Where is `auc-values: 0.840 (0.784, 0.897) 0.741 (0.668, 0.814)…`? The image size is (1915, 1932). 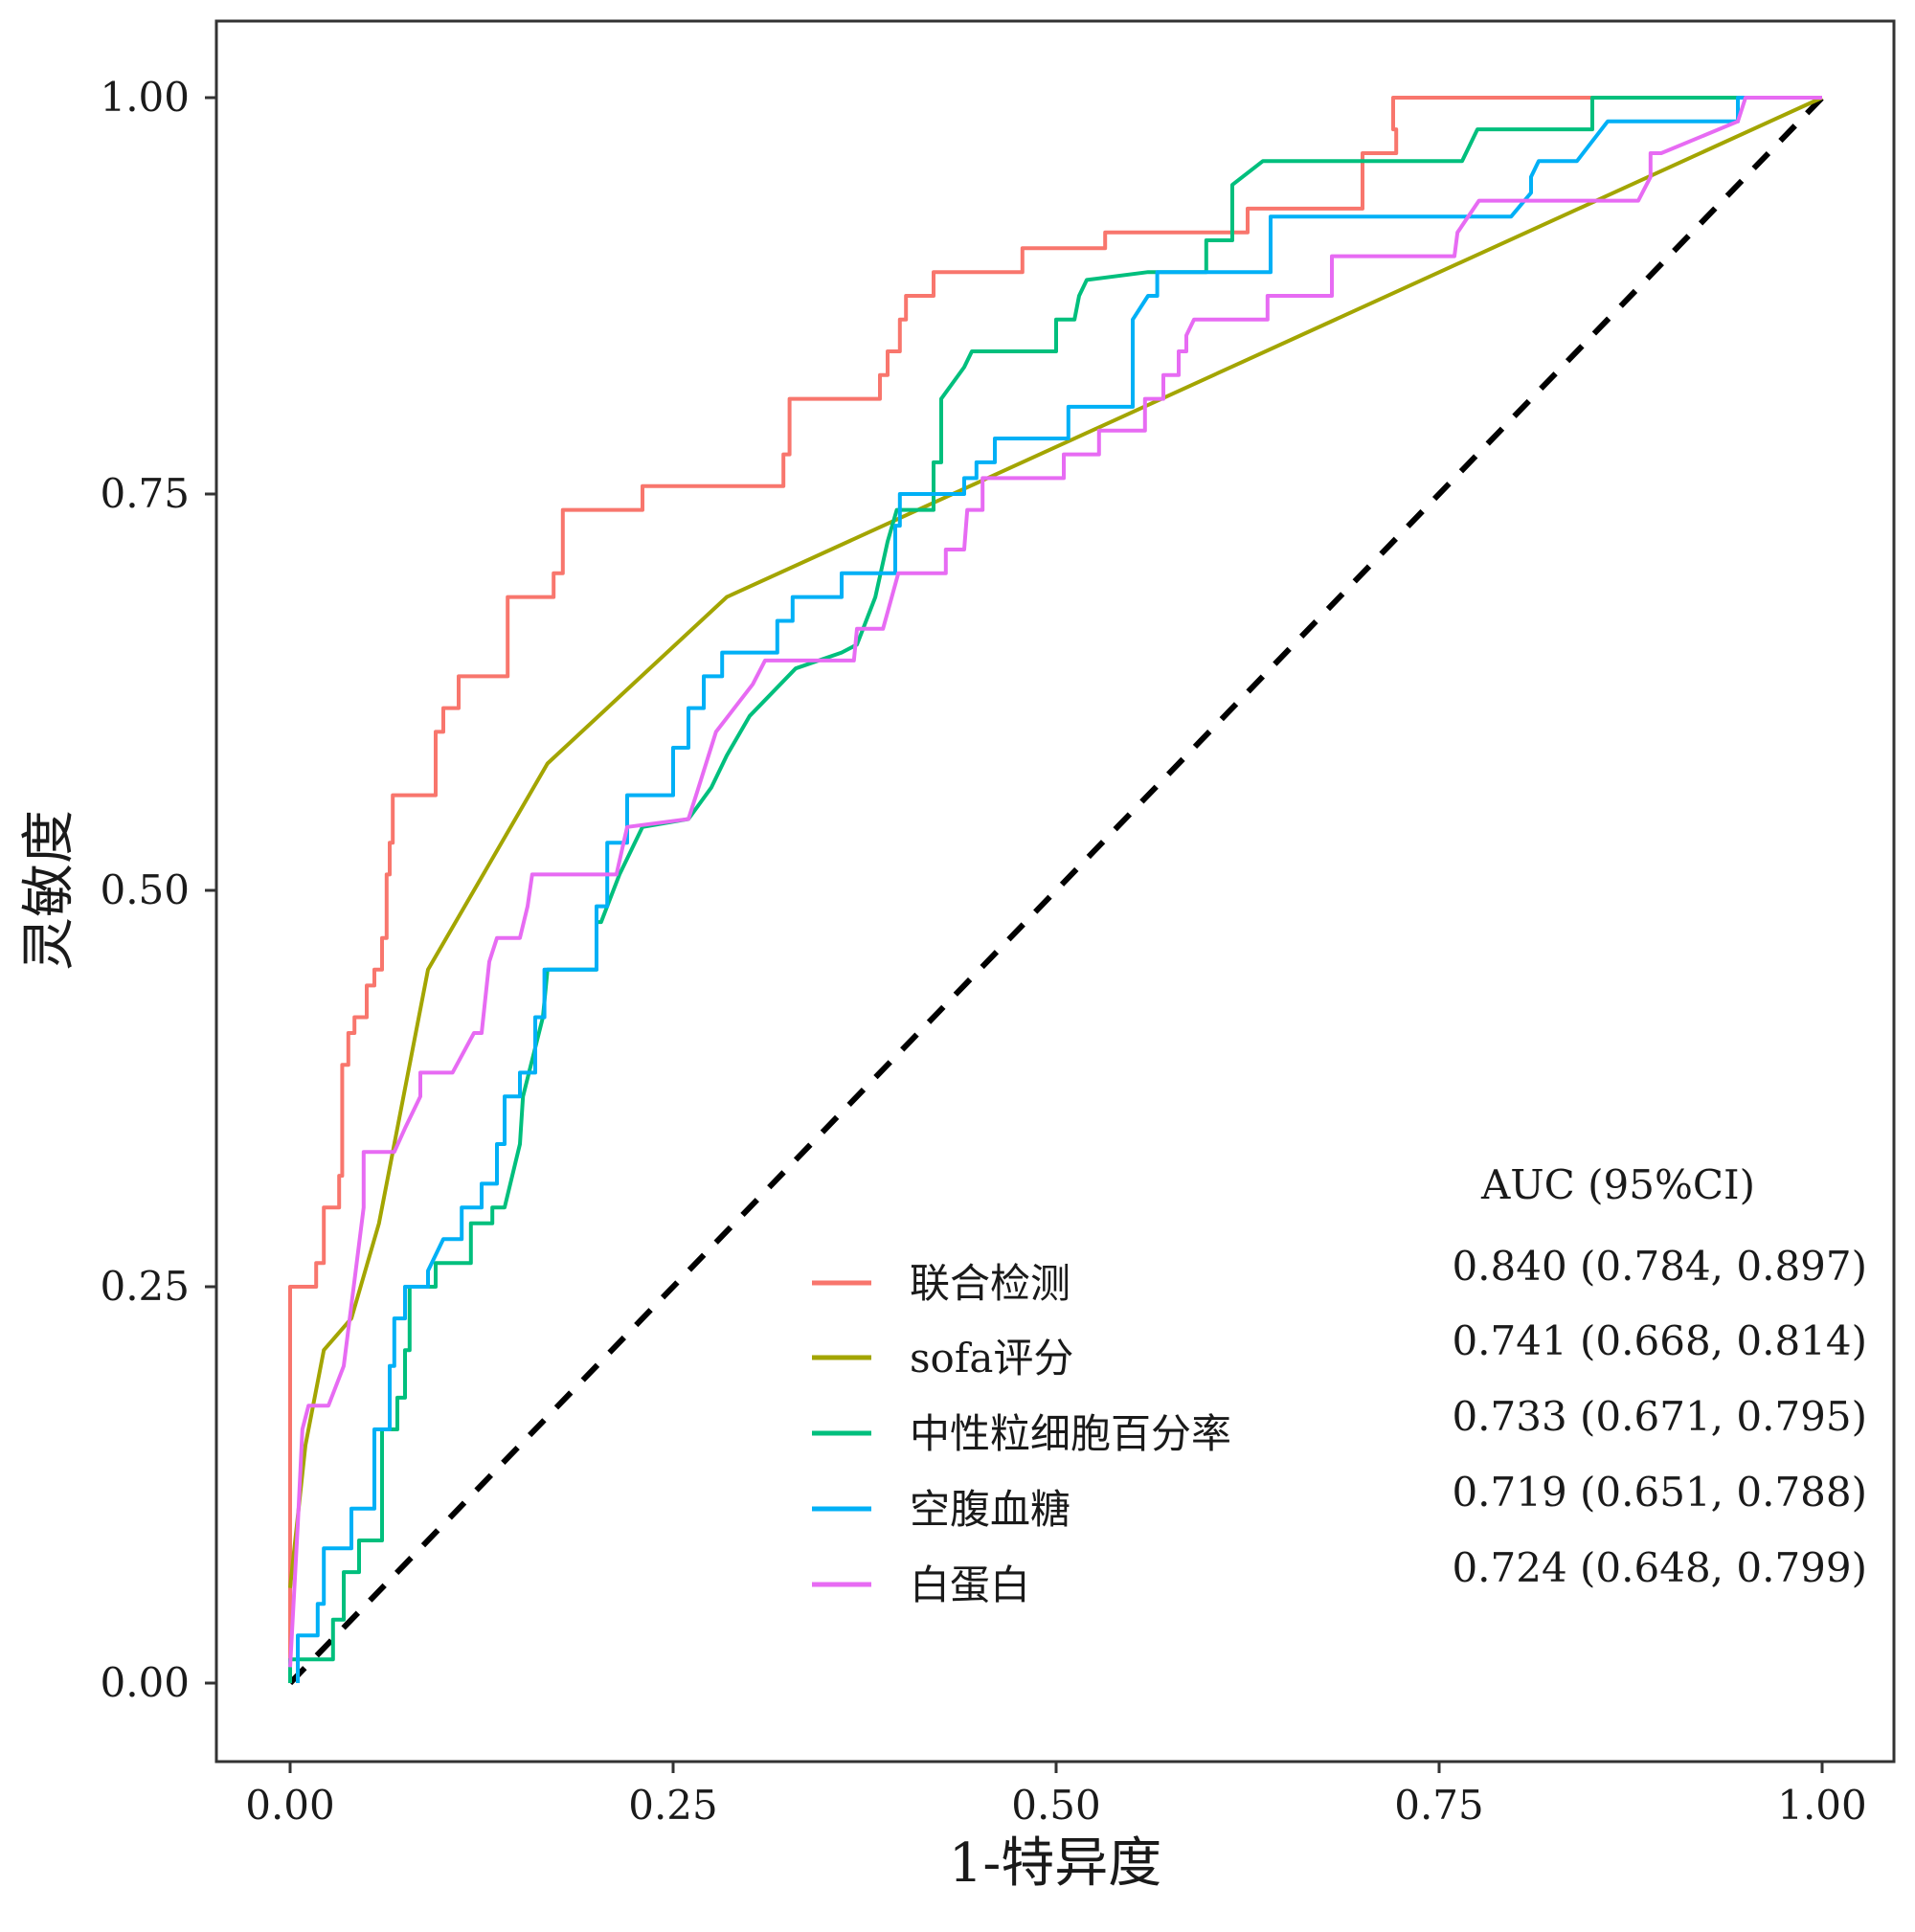
auc-values: 0.840 (0.784, 0.897) 0.741 (0.668, 0.814)… is located at coordinates (1660, 1417).